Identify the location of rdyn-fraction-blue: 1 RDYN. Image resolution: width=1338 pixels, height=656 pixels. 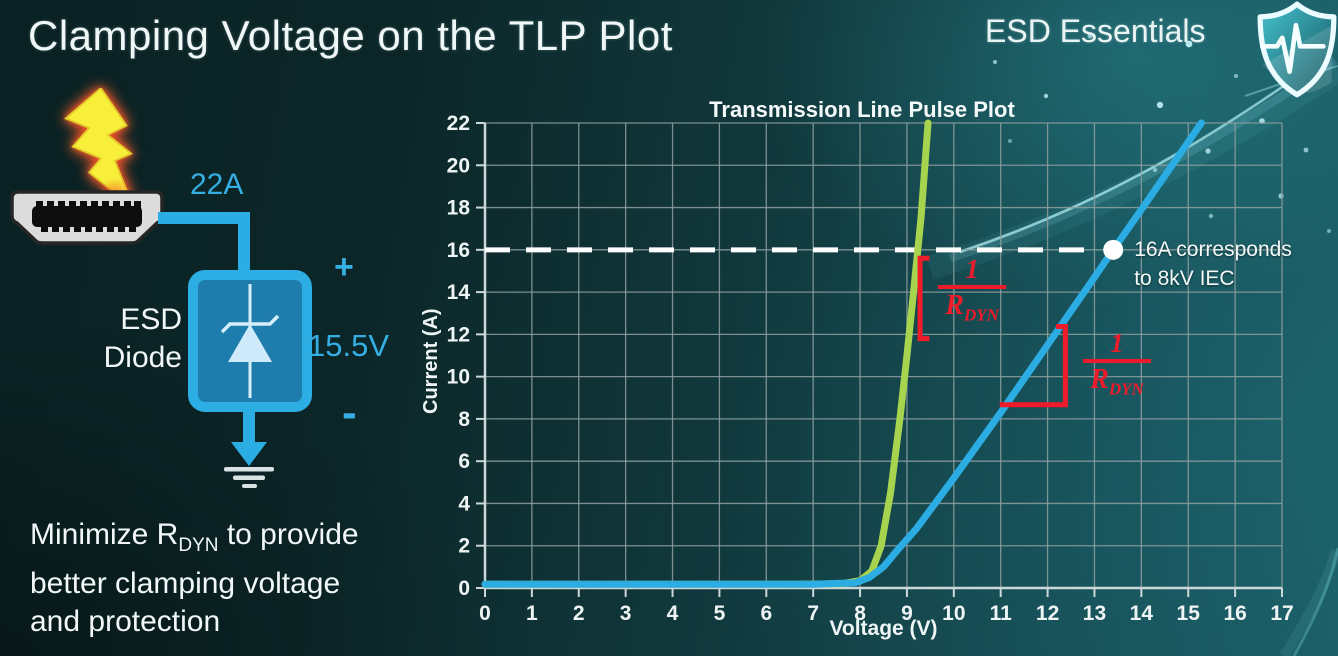
(1117, 367).